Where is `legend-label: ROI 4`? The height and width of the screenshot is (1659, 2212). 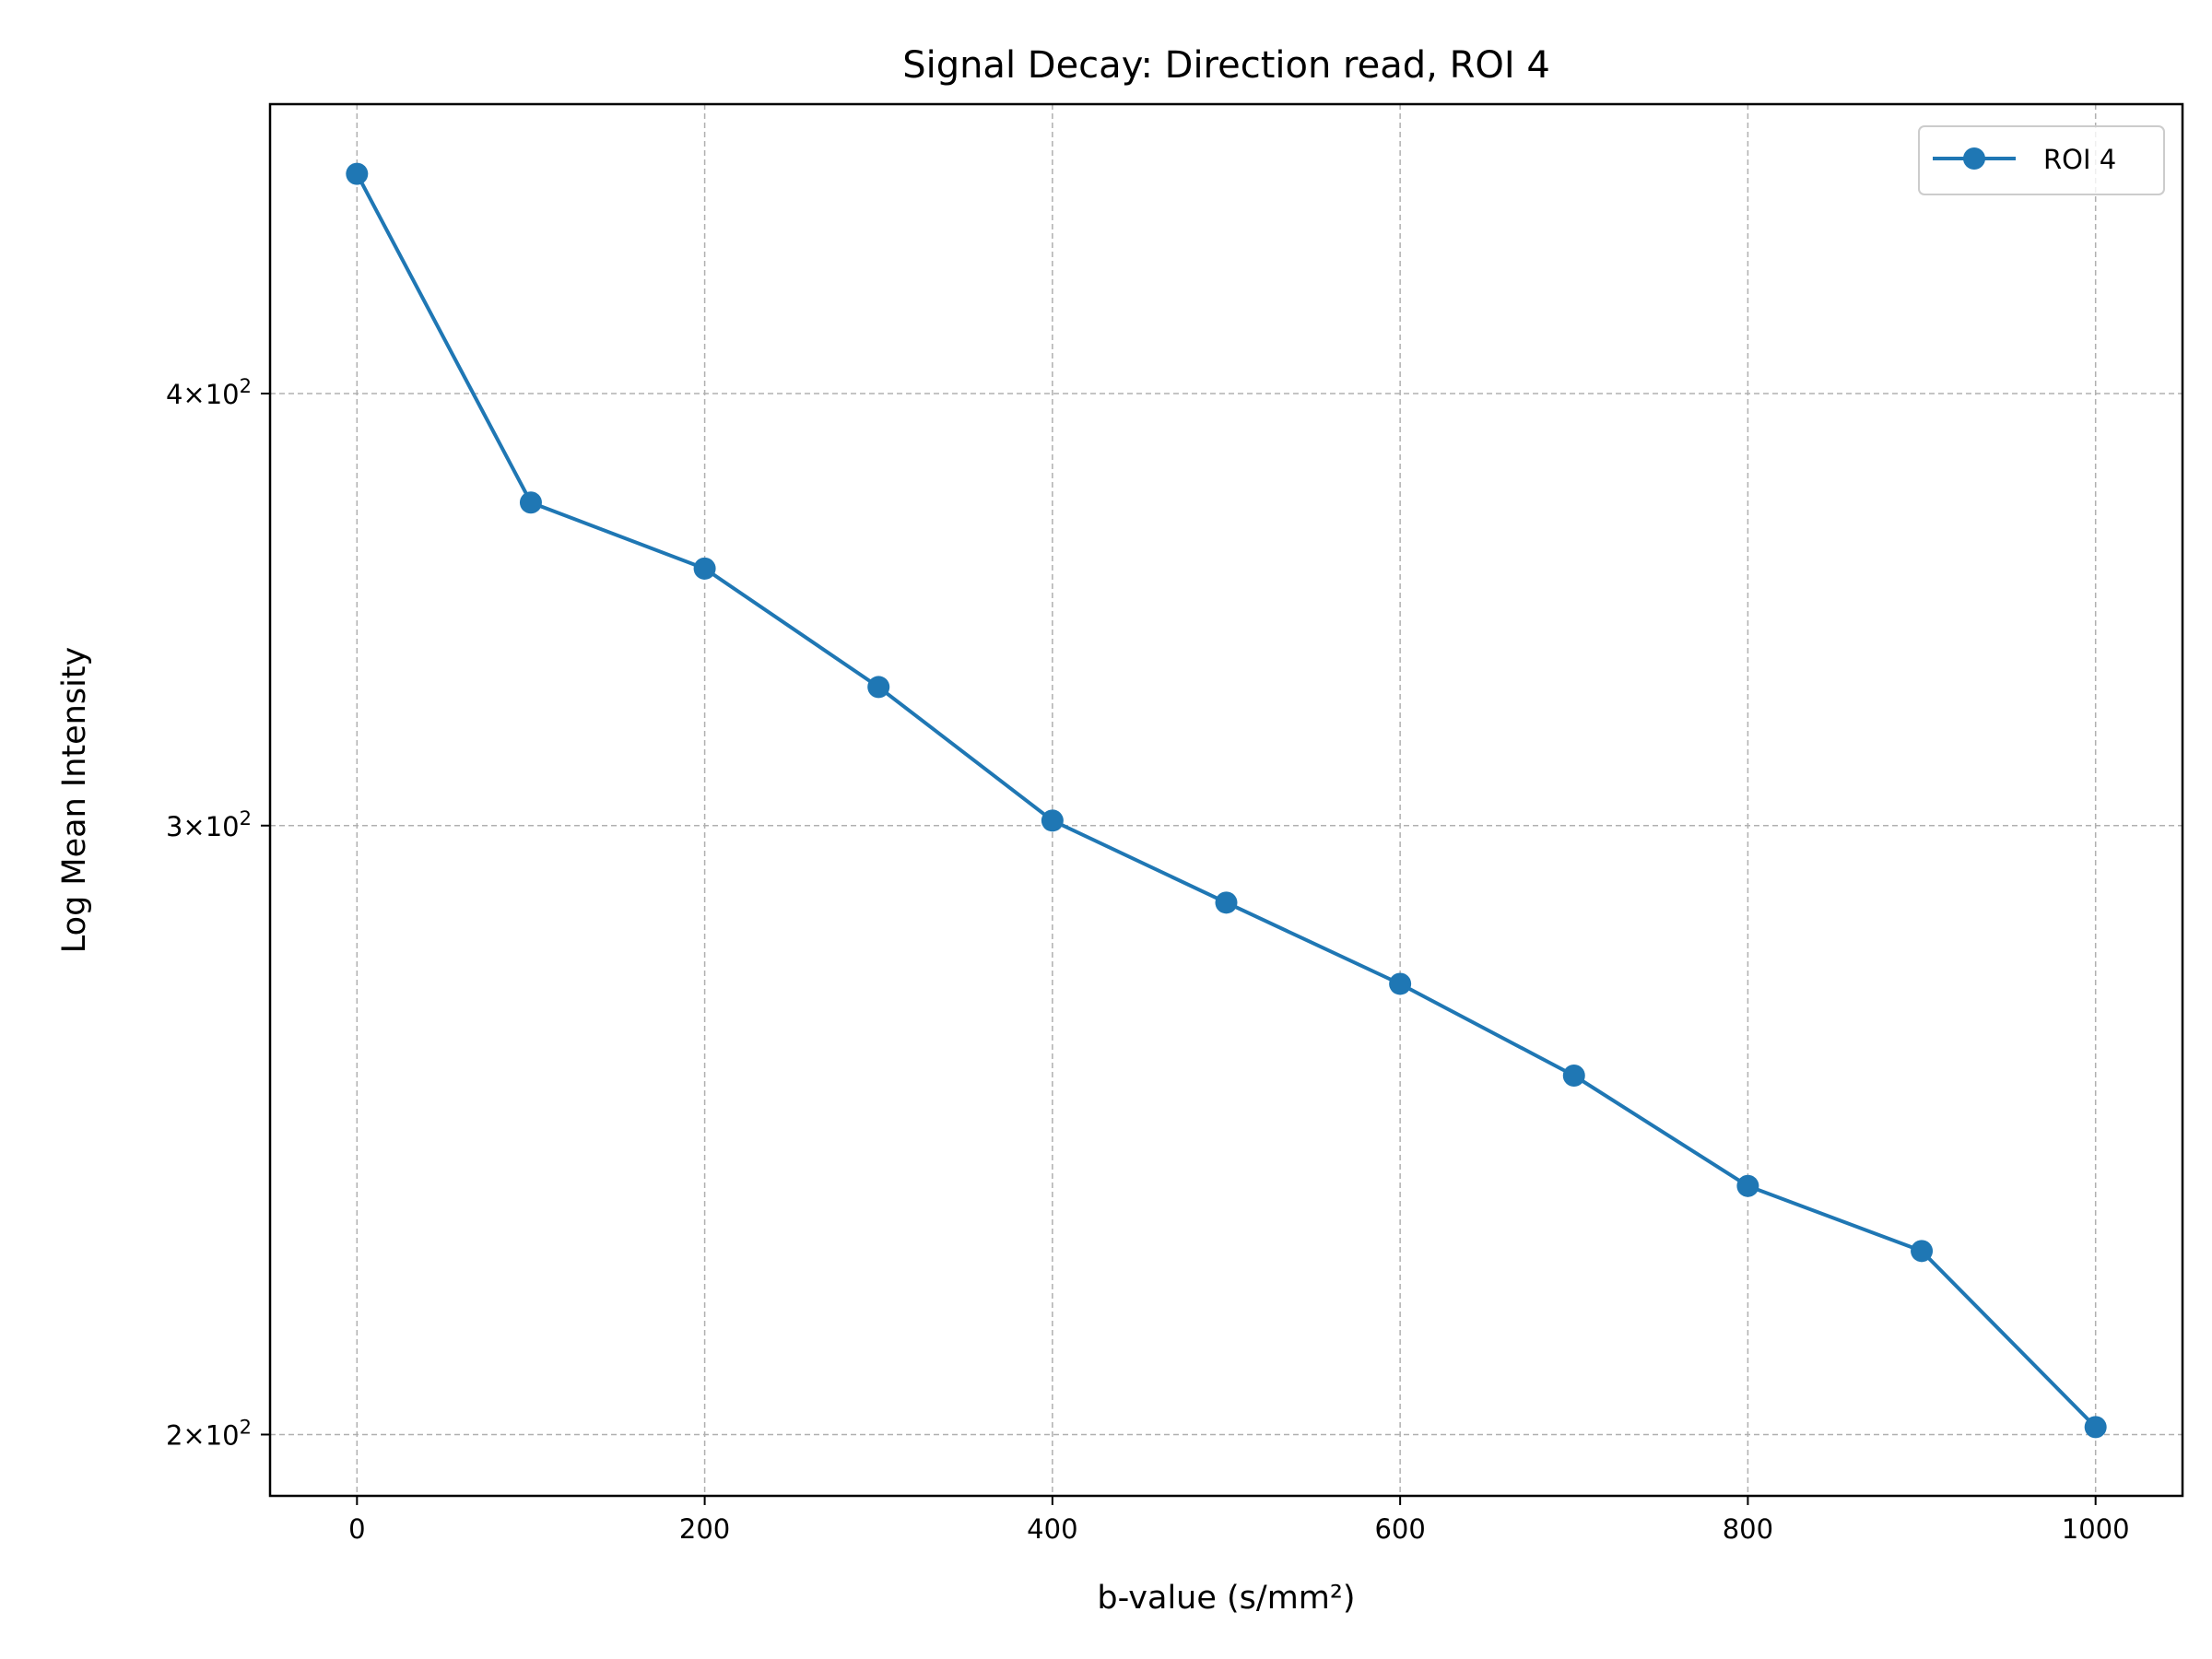
legend-label: ROI 4 is located at coordinates (2079, 159).